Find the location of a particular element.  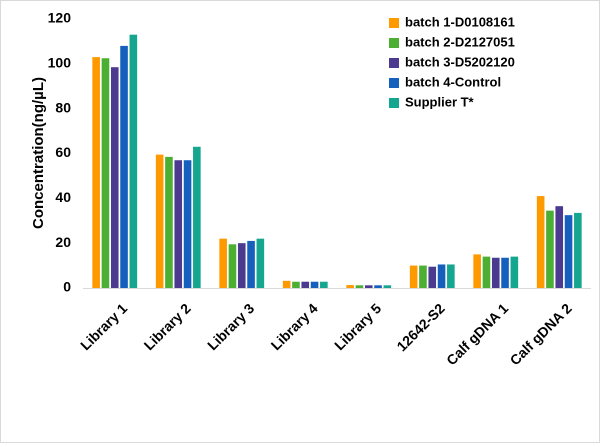

y-axis-label: Concentration(ng/µL) is located at coordinates (38, 153).